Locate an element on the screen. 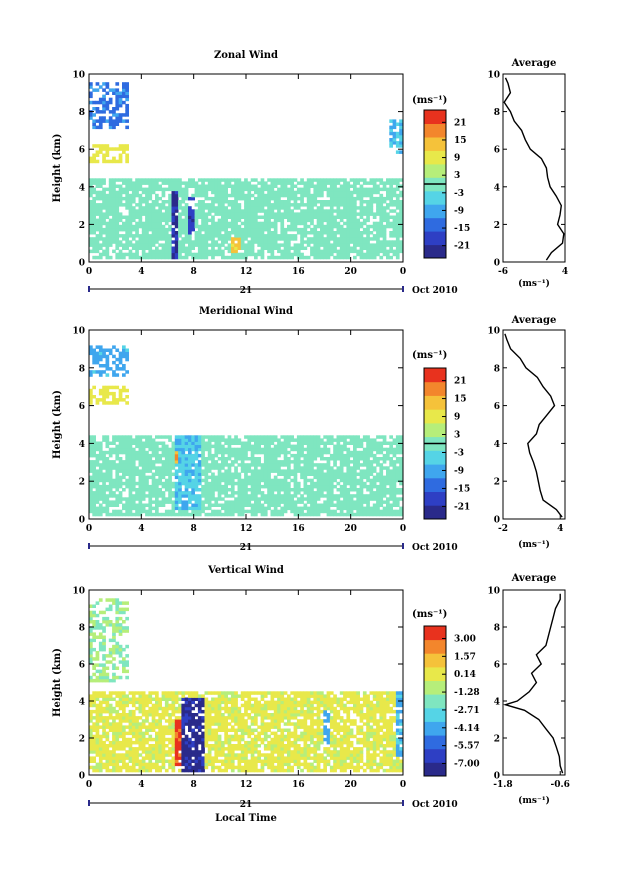  average-x-tick-label: 4 is located at coordinates (560, 529).